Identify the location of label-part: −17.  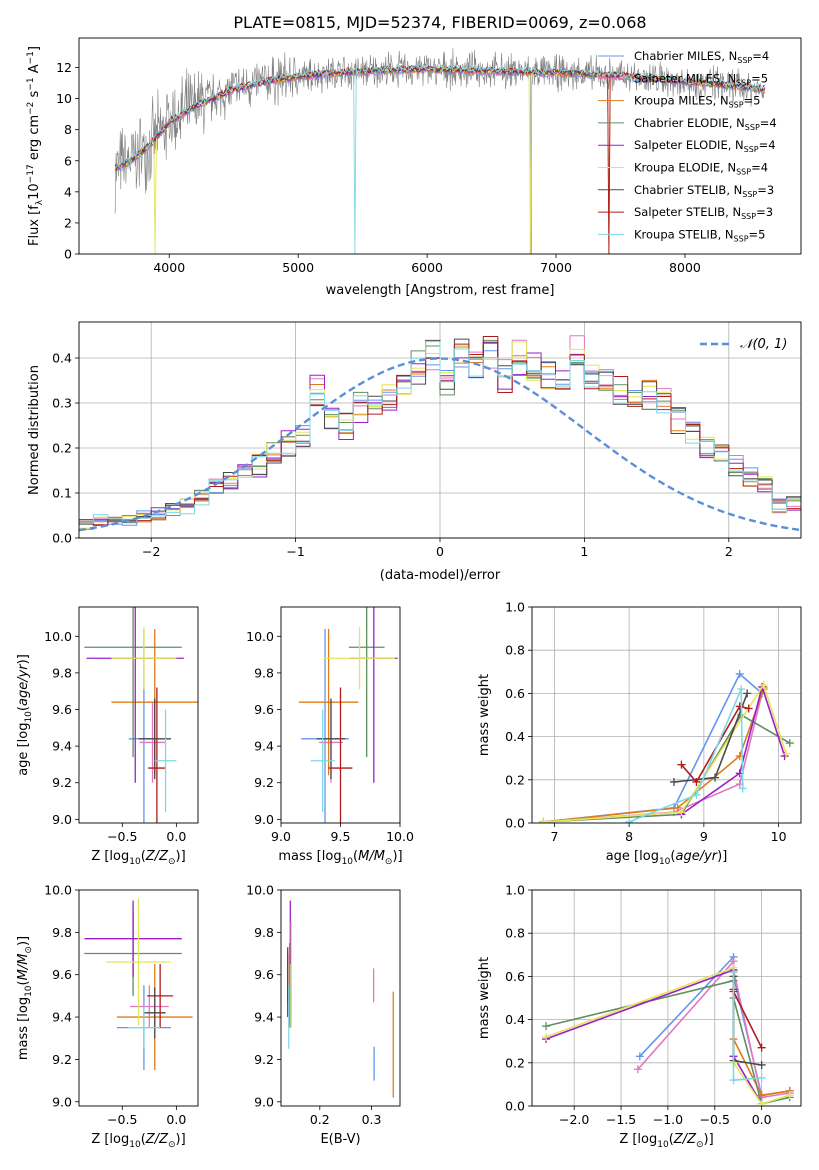
(31, 173).